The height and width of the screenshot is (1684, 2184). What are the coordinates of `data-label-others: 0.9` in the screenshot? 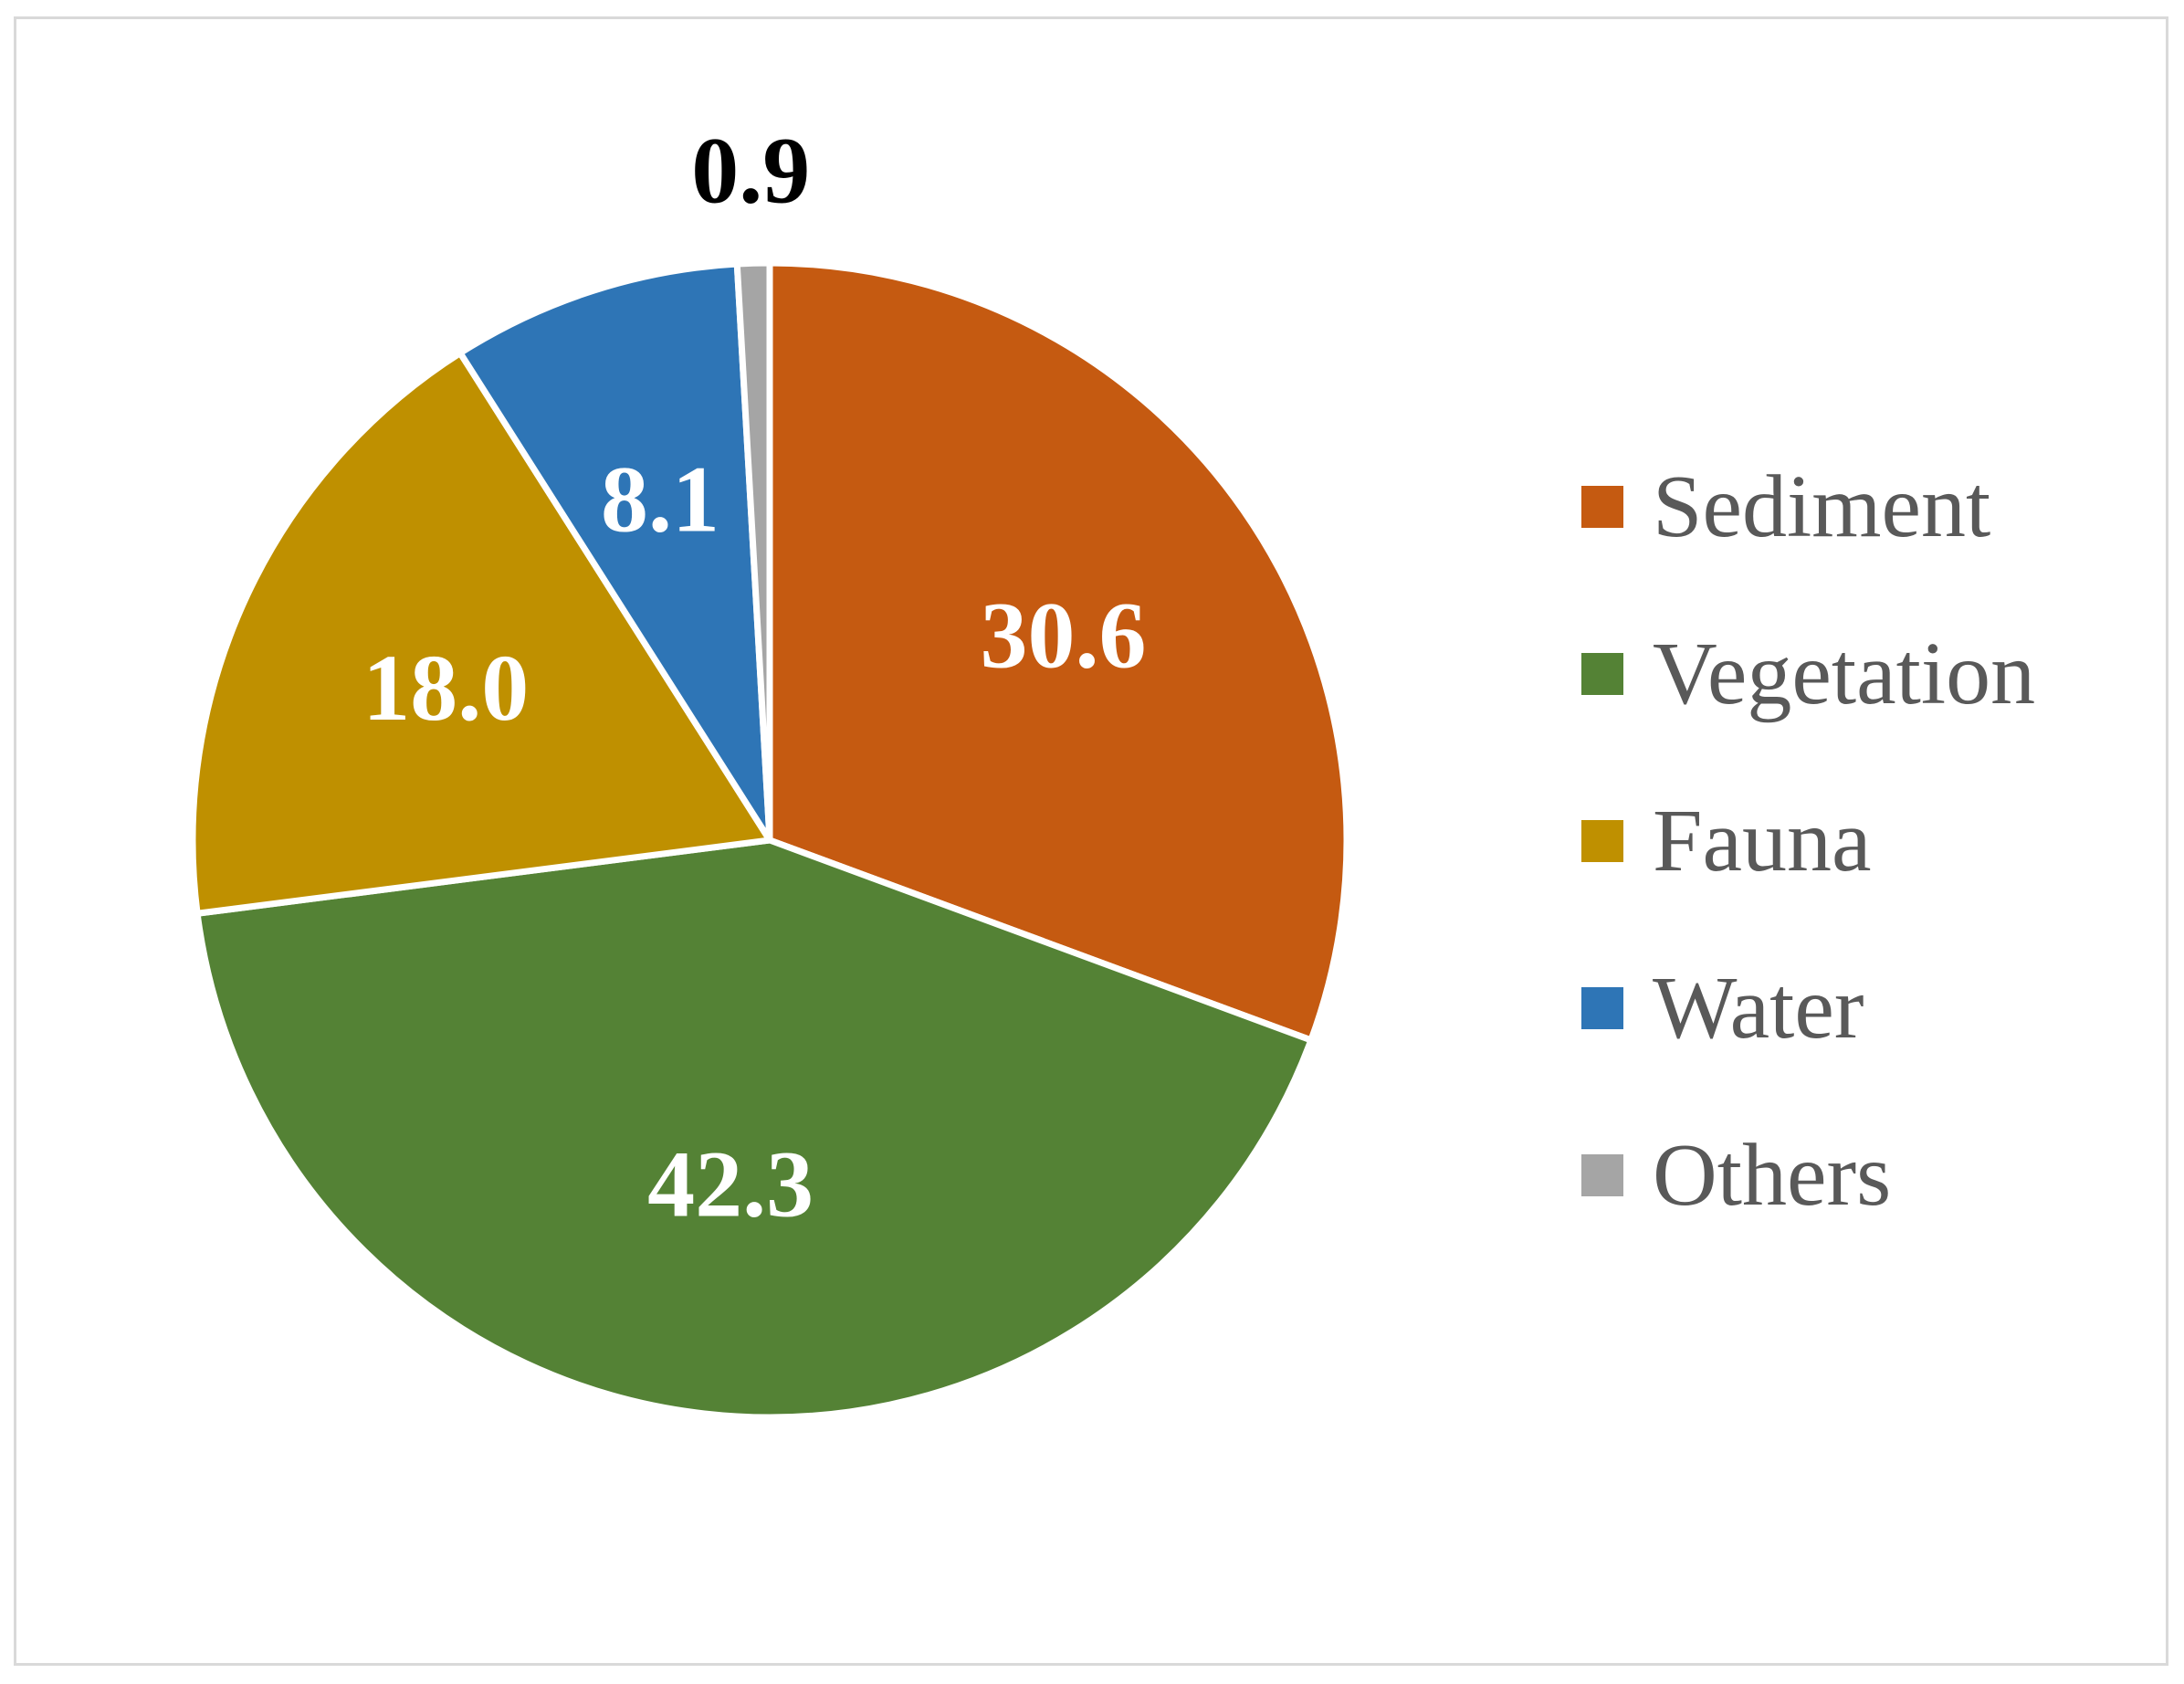 It's located at (751, 171).